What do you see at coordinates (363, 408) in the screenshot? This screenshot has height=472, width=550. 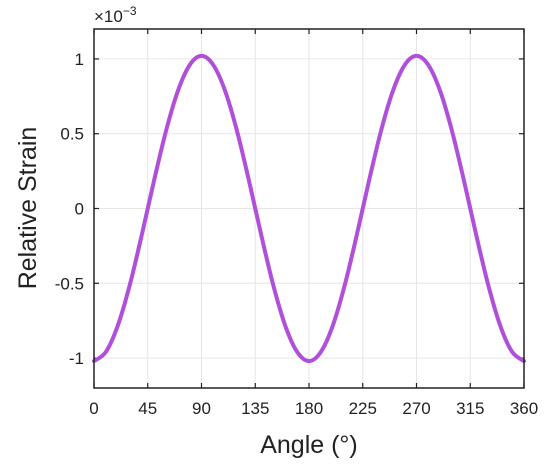 I see `x-tick-label: 225` at bounding box center [363, 408].